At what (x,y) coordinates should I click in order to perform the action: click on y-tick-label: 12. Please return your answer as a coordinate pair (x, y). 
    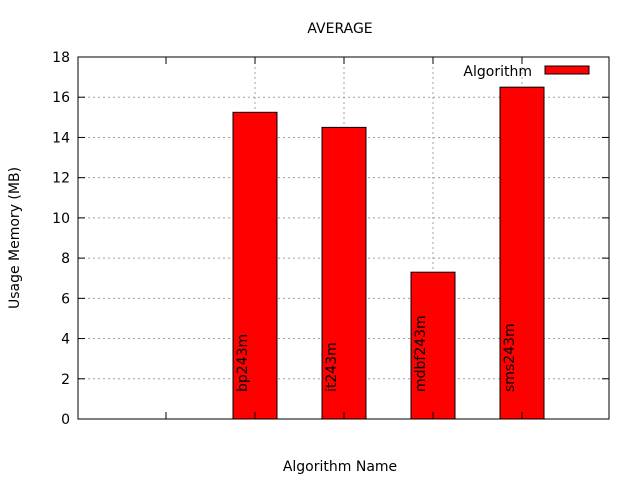
    Looking at the image, I should click on (61, 179).